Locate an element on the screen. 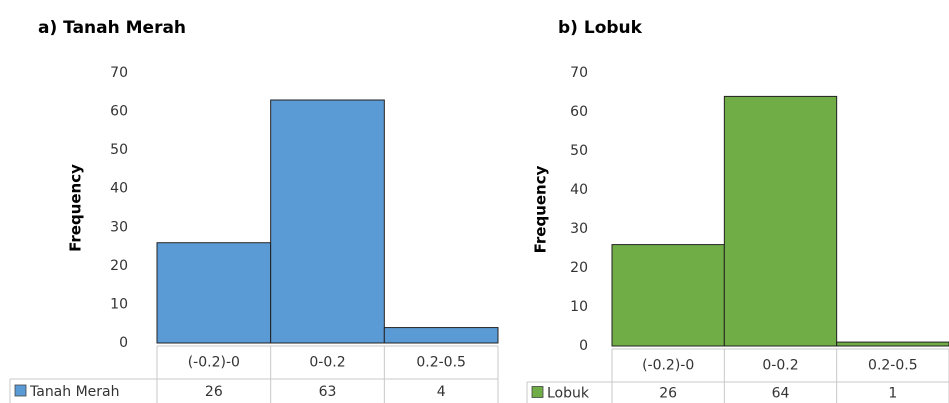 Image resolution: width=949 pixels, height=403 pixels. chart-title: a) Tanah Merah is located at coordinates (112, 28).